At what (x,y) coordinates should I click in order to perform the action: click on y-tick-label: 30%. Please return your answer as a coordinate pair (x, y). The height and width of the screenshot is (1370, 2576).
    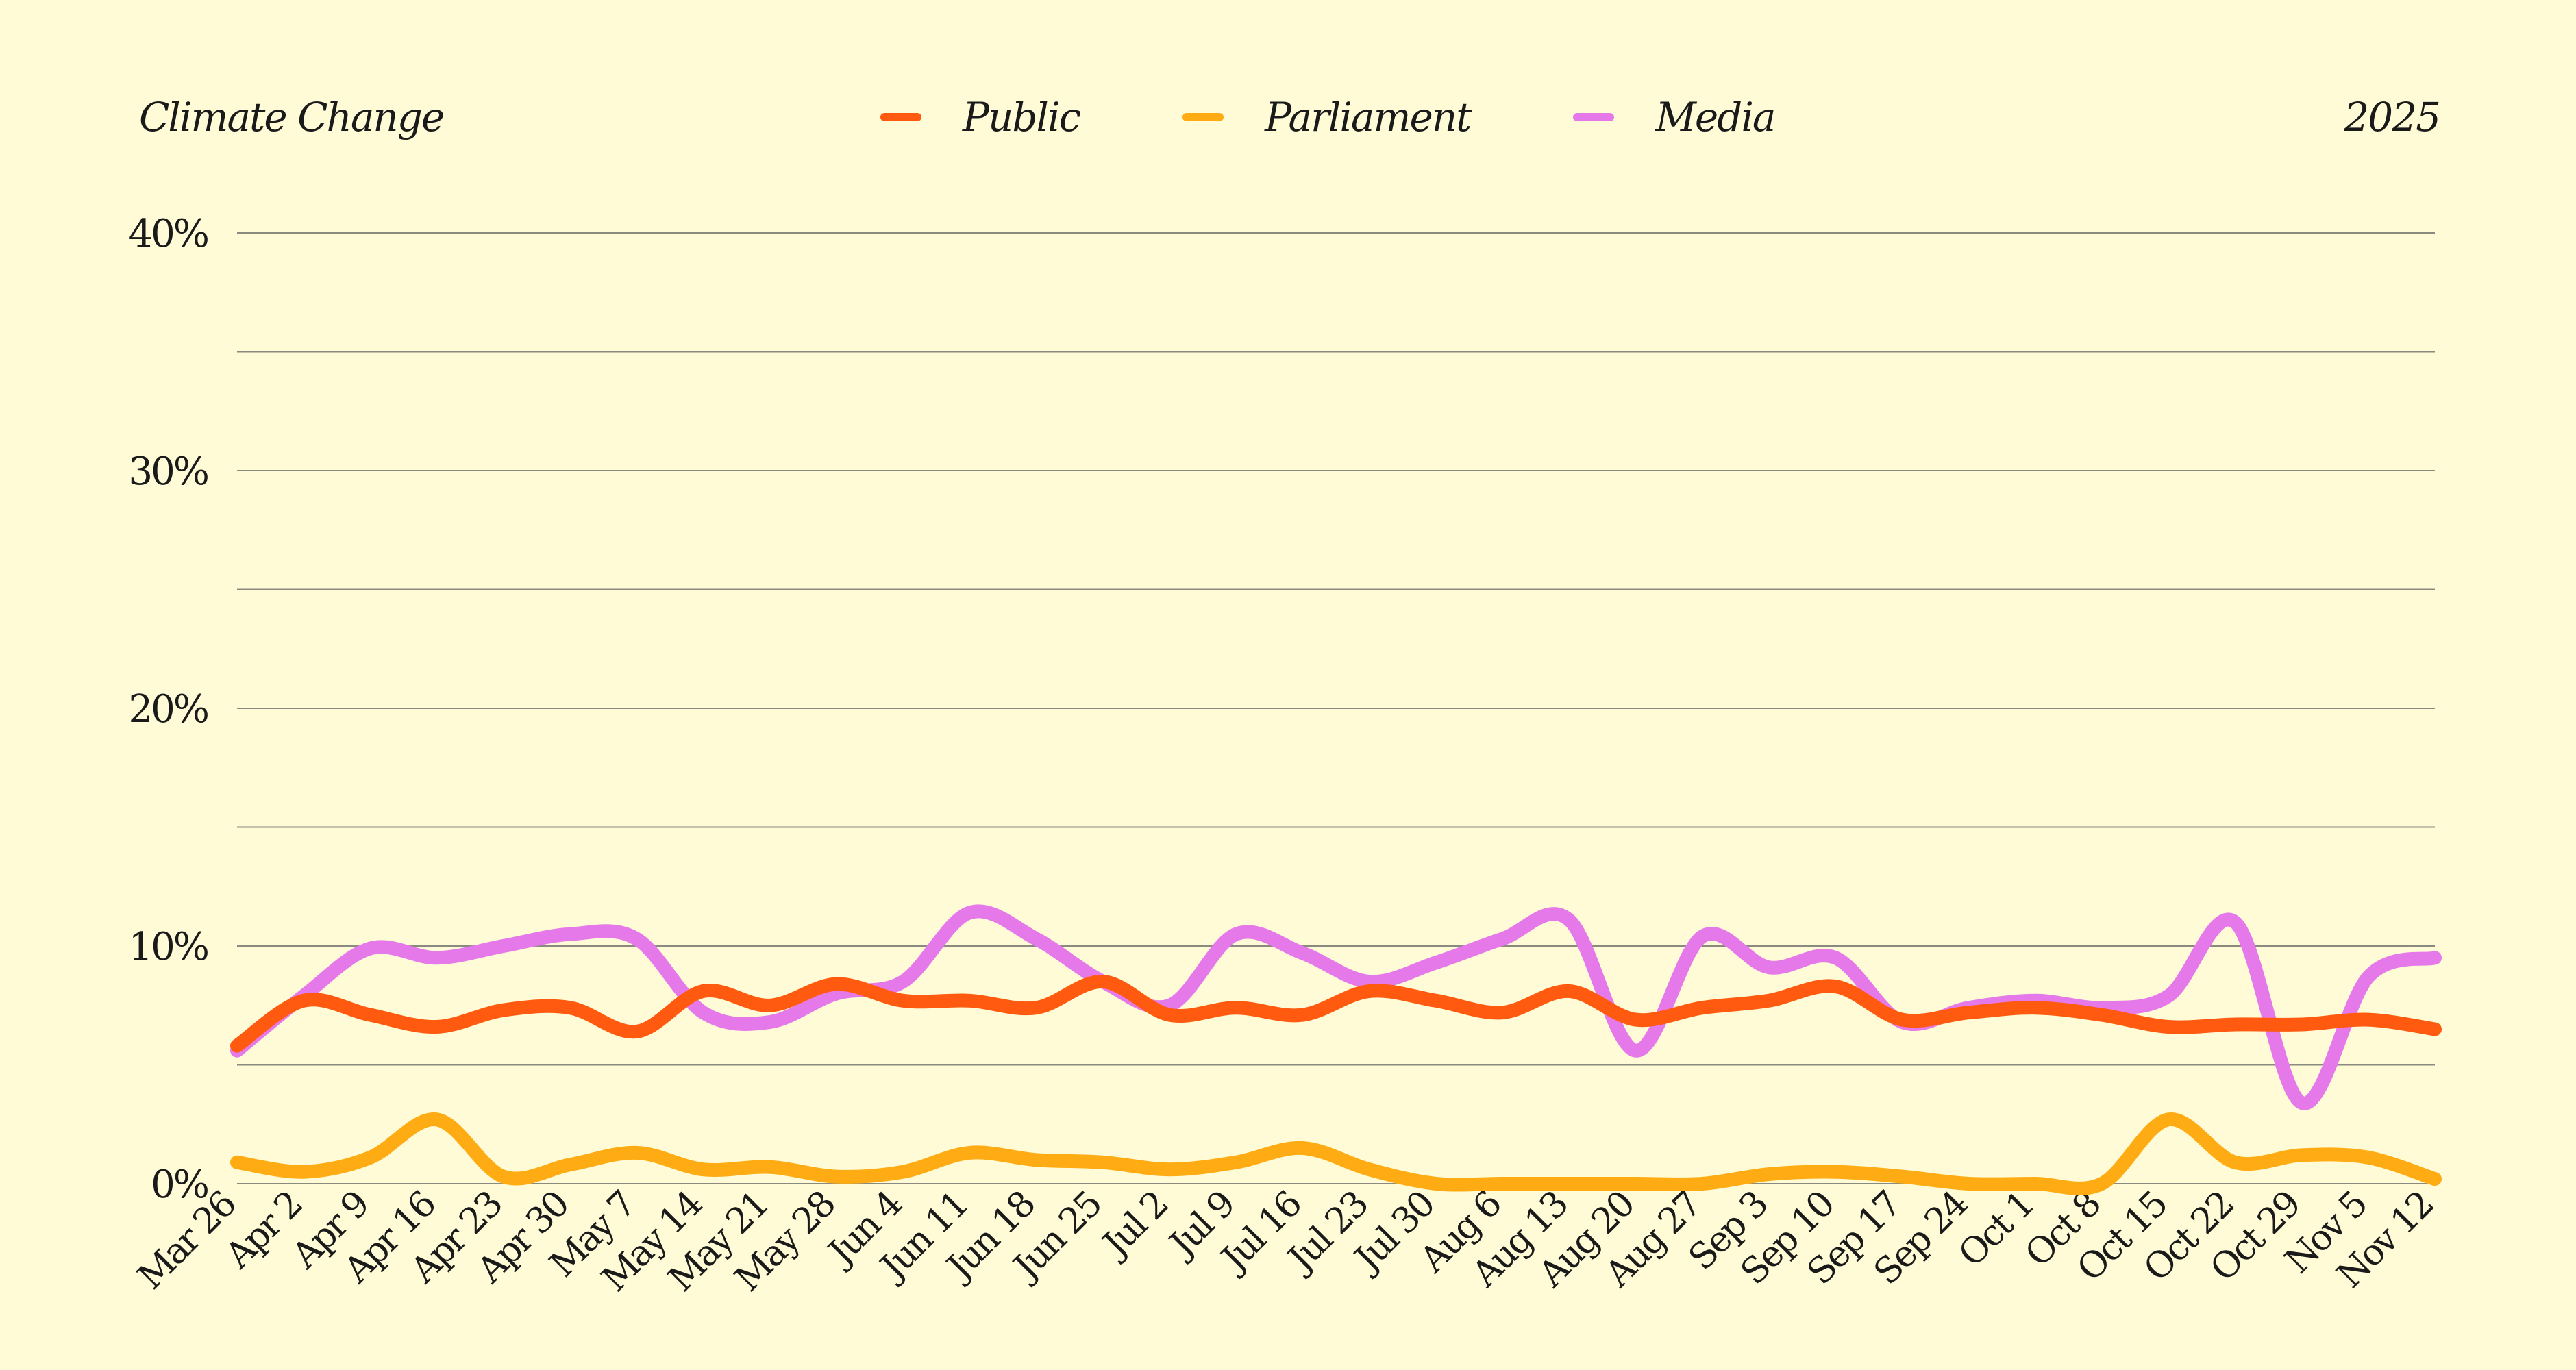
    Looking at the image, I should click on (168, 472).